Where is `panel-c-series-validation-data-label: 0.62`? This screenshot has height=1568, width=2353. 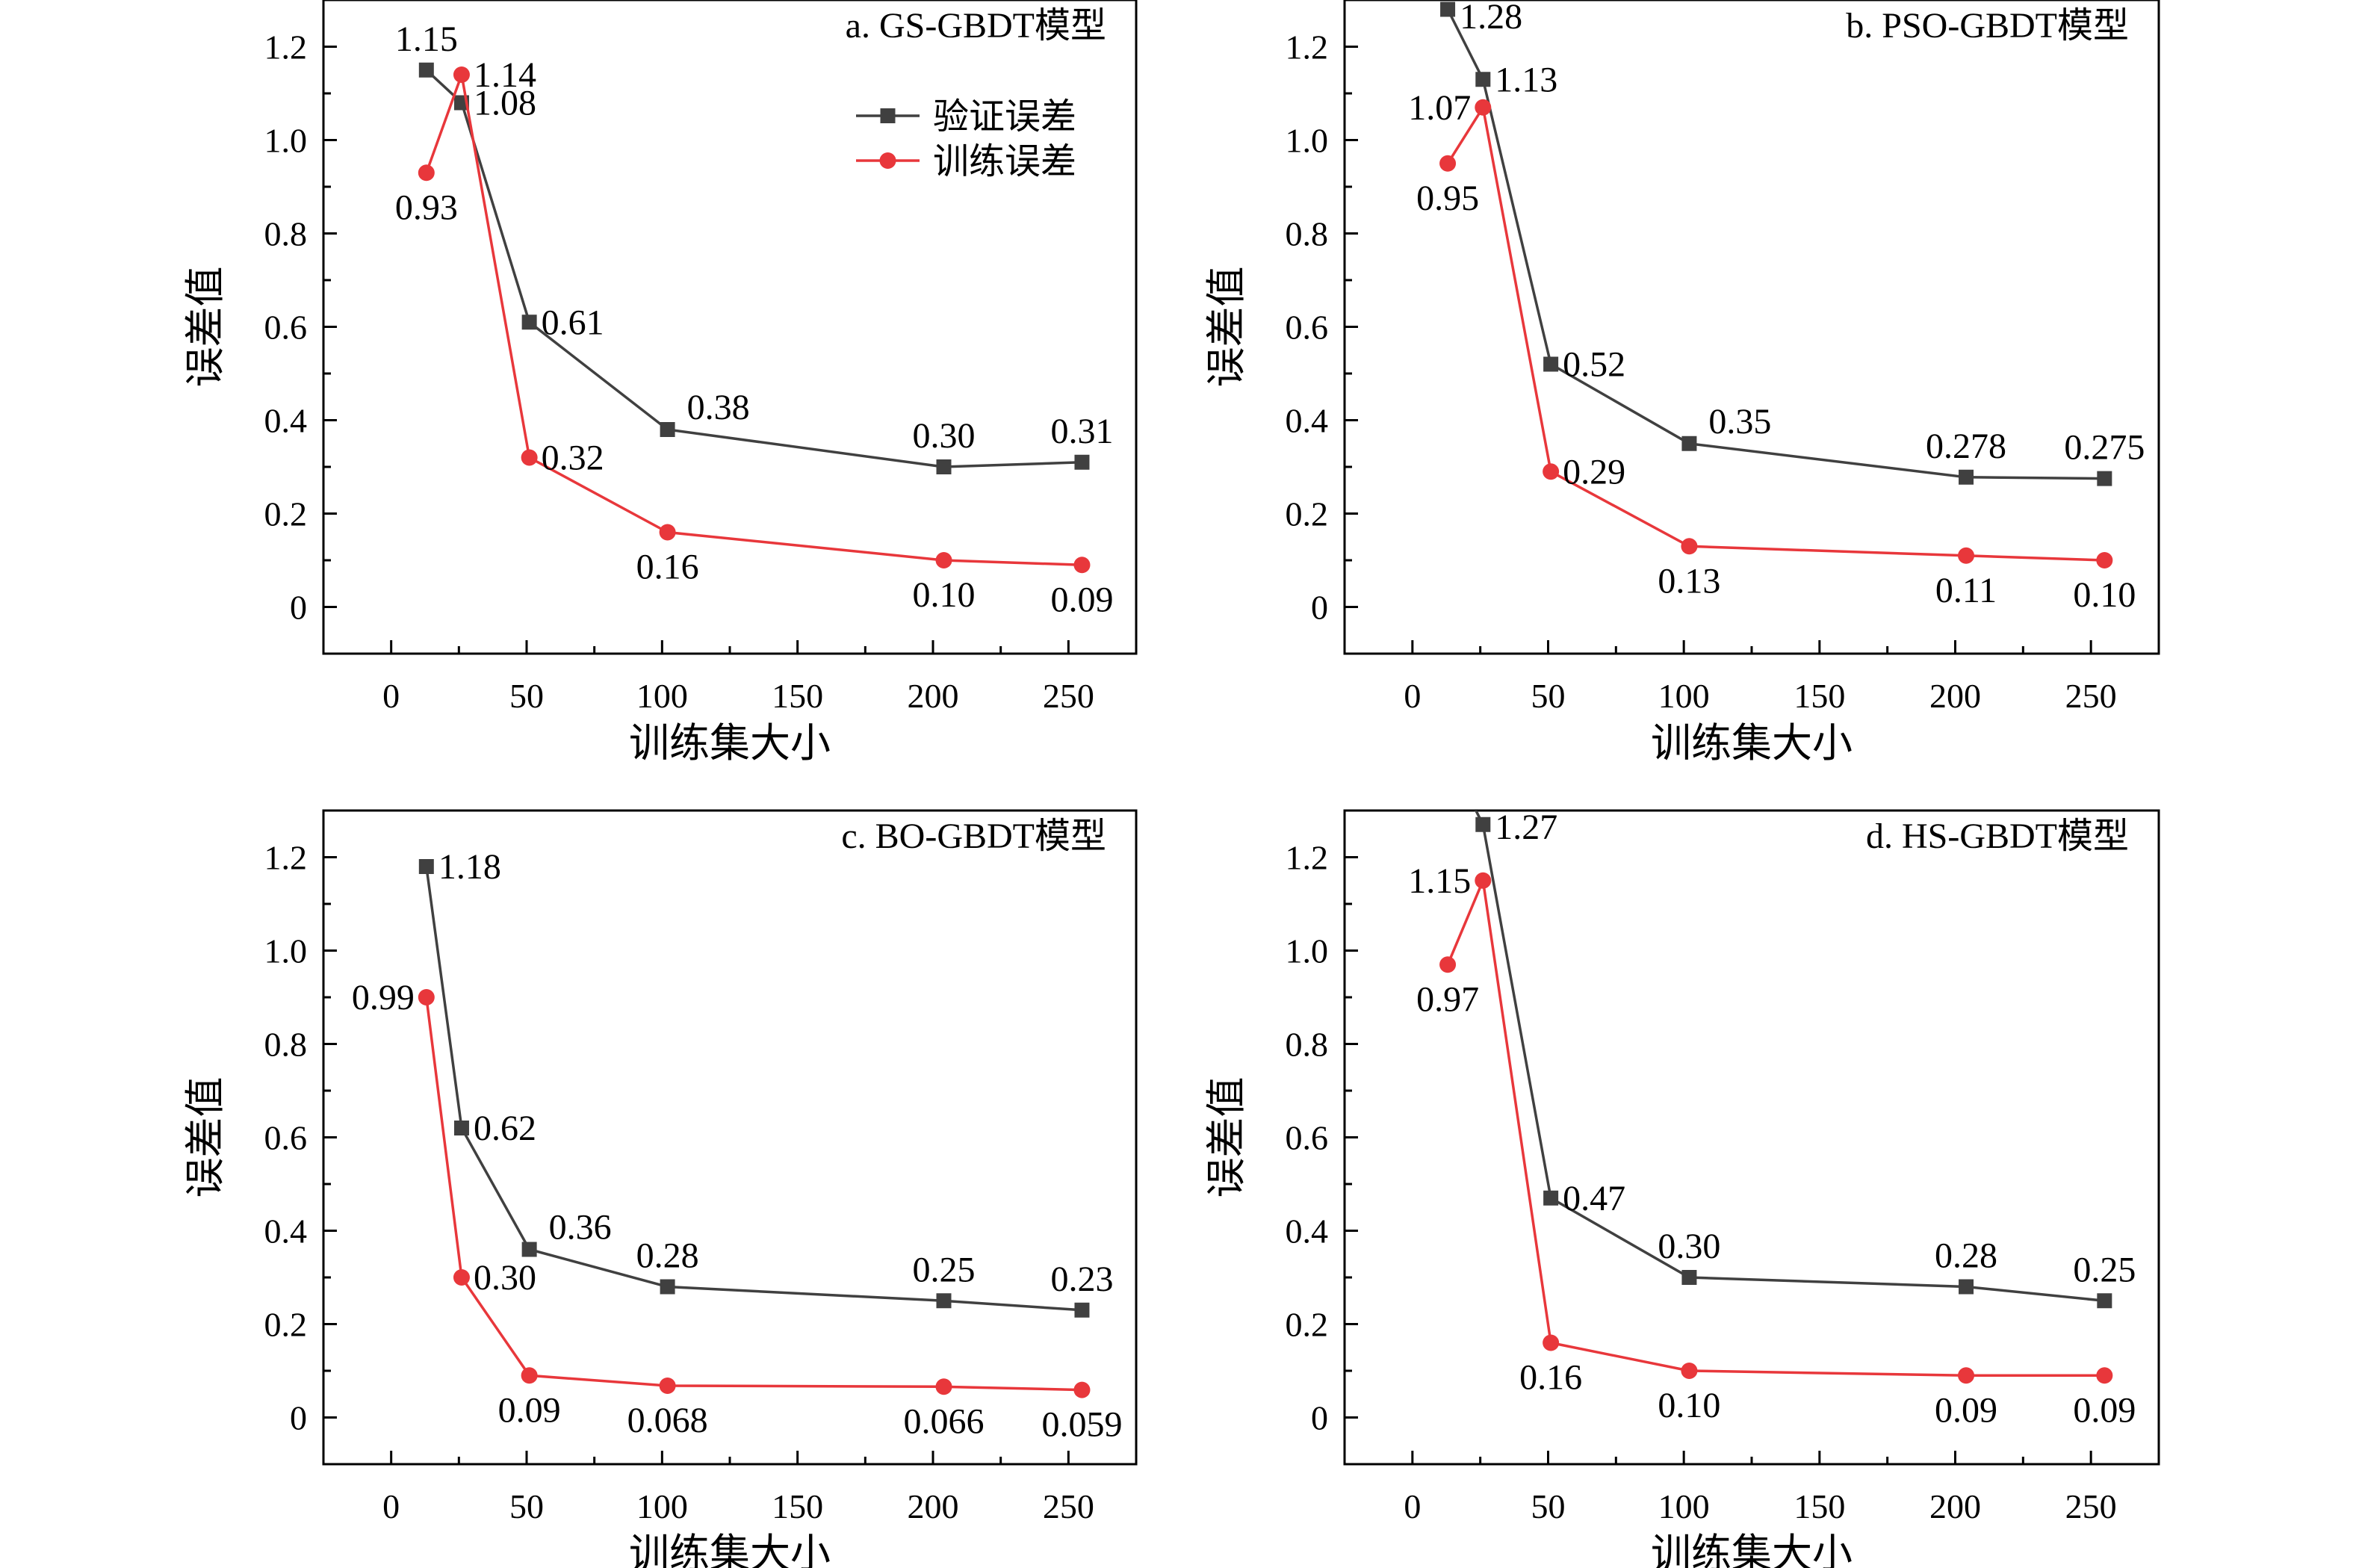 panel-c-series-validation-data-label: 0.62 is located at coordinates (505, 1129).